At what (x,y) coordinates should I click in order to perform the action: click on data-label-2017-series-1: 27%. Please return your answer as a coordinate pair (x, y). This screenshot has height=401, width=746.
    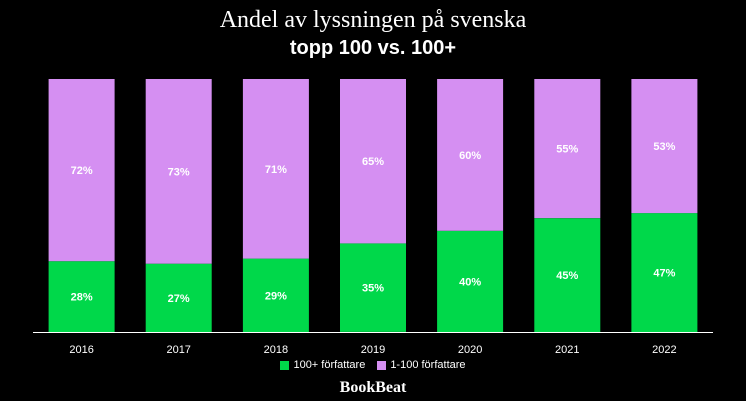
    Looking at the image, I should click on (179, 299).